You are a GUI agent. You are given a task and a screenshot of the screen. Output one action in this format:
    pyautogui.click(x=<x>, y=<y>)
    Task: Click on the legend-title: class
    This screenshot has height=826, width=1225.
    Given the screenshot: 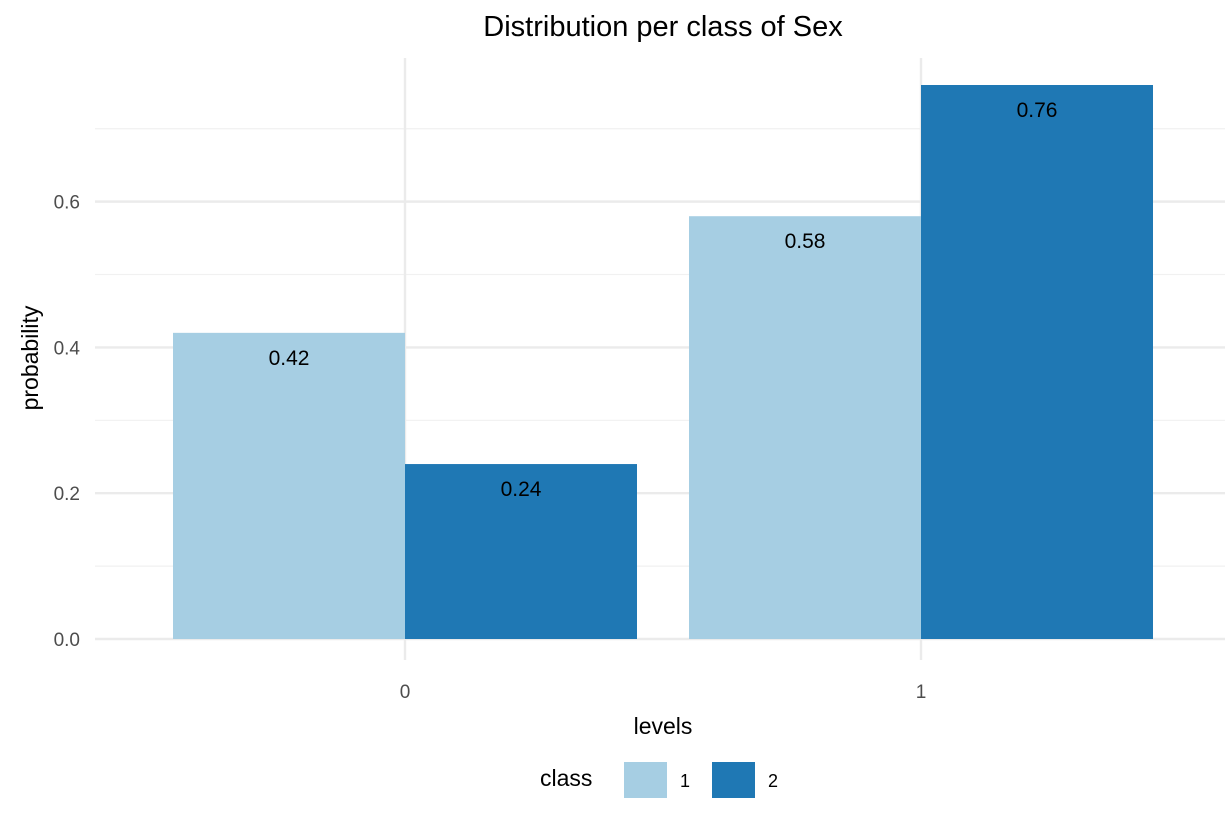 What is the action you would take?
    pyautogui.click(x=566, y=778)
    